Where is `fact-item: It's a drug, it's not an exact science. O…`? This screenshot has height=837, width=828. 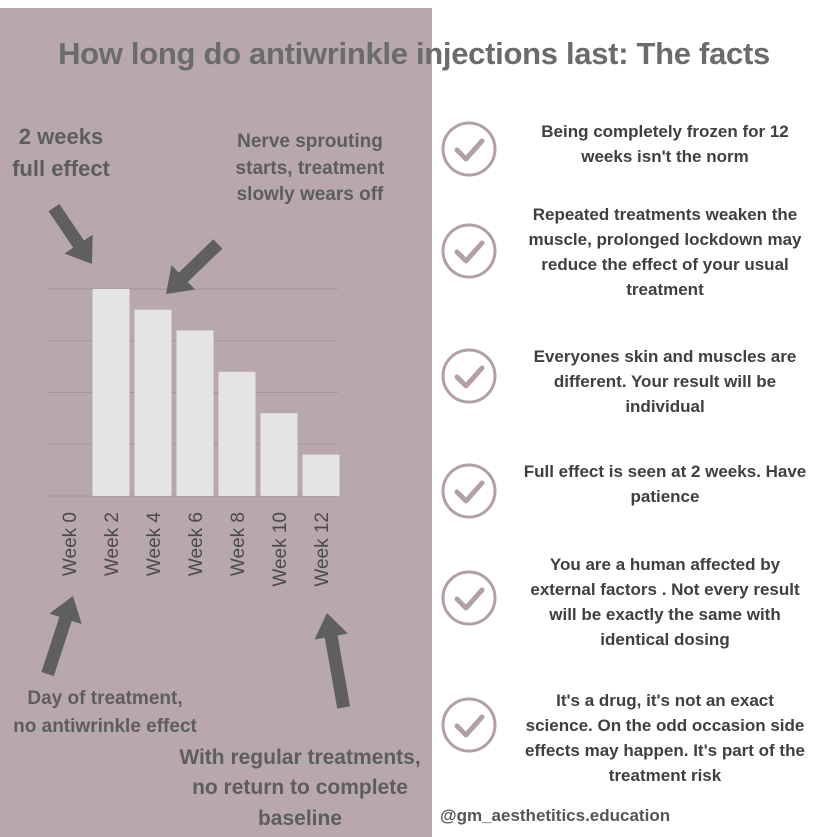 fact-item: It's a drug, it's not an exact science. O… is located at coordinates (665, 739).